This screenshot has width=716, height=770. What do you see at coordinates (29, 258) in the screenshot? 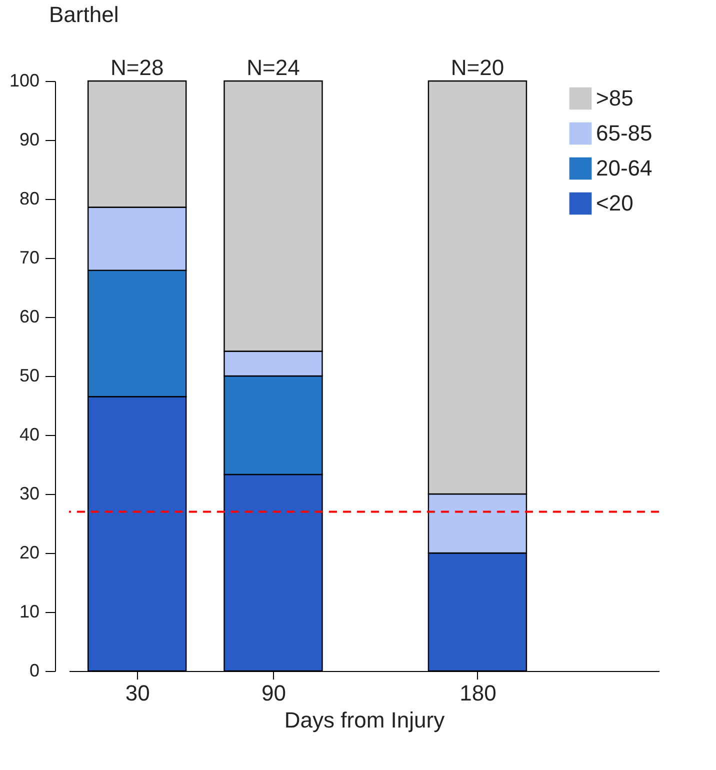
I see `y-tick-label: 70` at bounding box center [29, 258].